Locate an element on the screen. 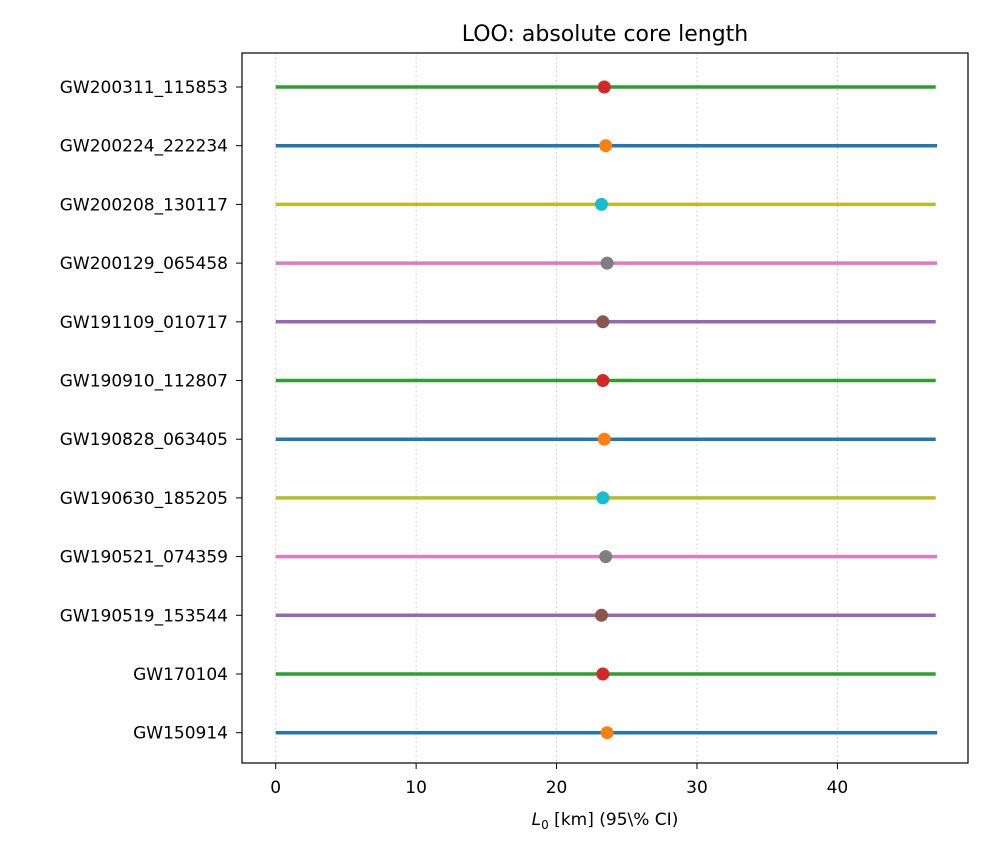  y-tick-label: GW190828_063405 is located at coordinates (144, 440).